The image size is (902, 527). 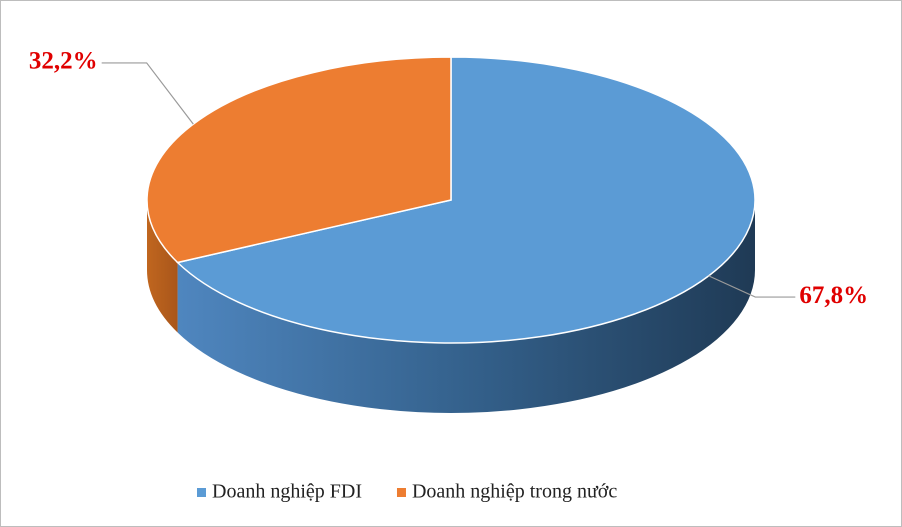 I want to click on pie-slice, so click(x=299, y=160).